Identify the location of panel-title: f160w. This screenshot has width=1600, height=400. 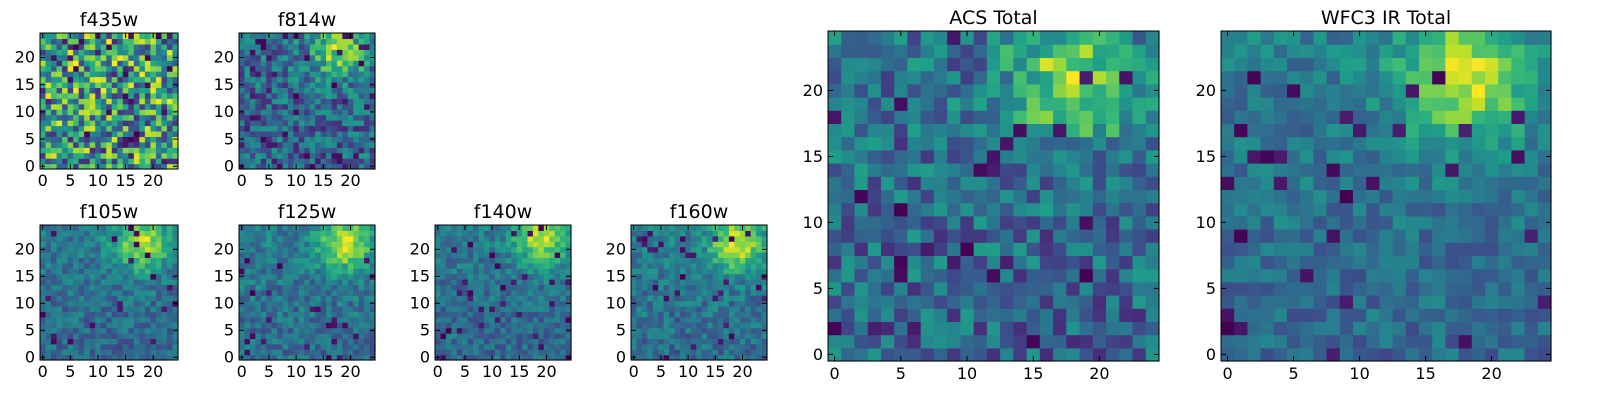
(699, 212).